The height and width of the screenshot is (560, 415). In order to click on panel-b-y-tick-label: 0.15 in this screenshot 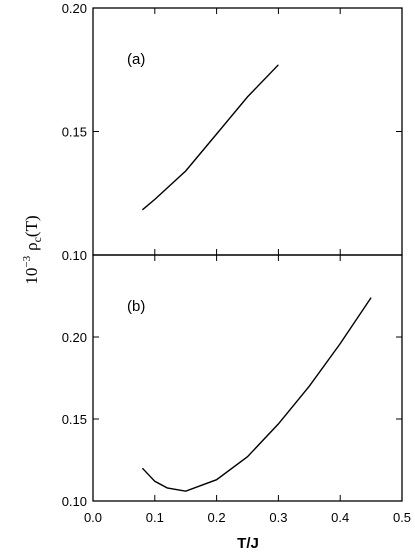, I will do `click(74, 419)`.